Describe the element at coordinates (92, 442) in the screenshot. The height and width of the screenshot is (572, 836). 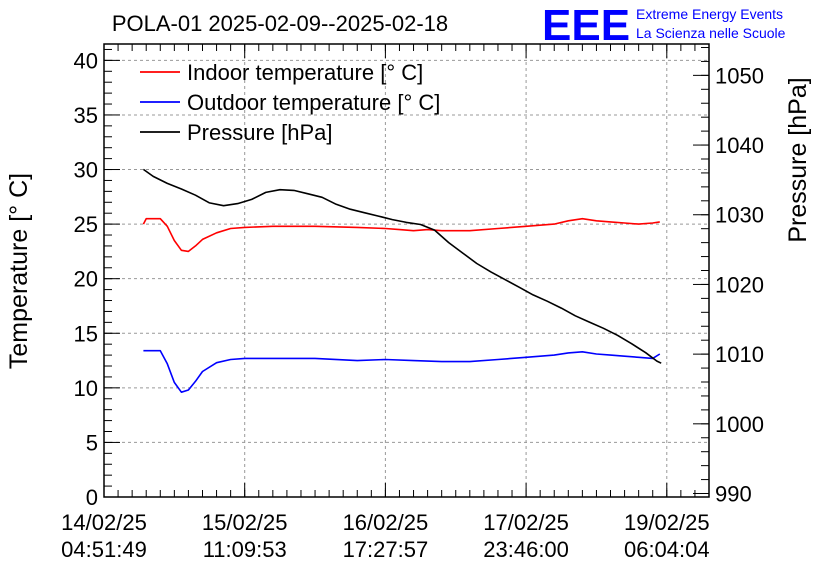
I see `y-tick-label: 5` at that location.